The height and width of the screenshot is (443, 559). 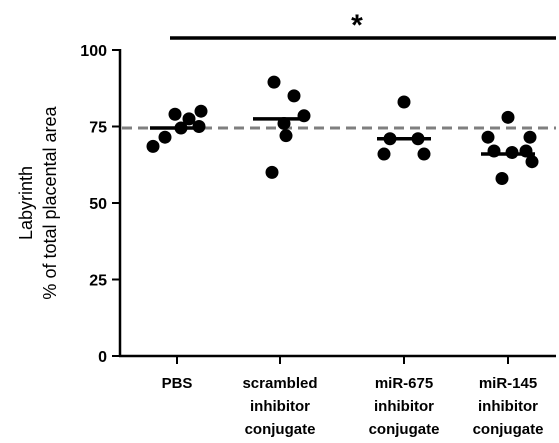 I want to click on y-tick-label: 25, so click(x=98, y=281).